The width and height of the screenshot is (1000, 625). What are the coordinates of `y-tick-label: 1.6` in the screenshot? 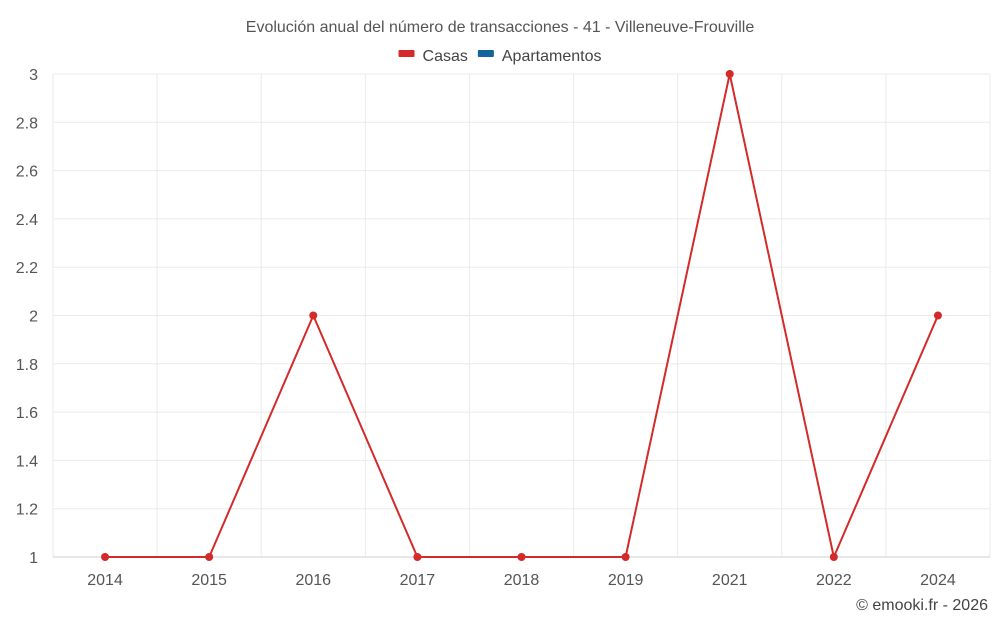 It's located at (27, 413).